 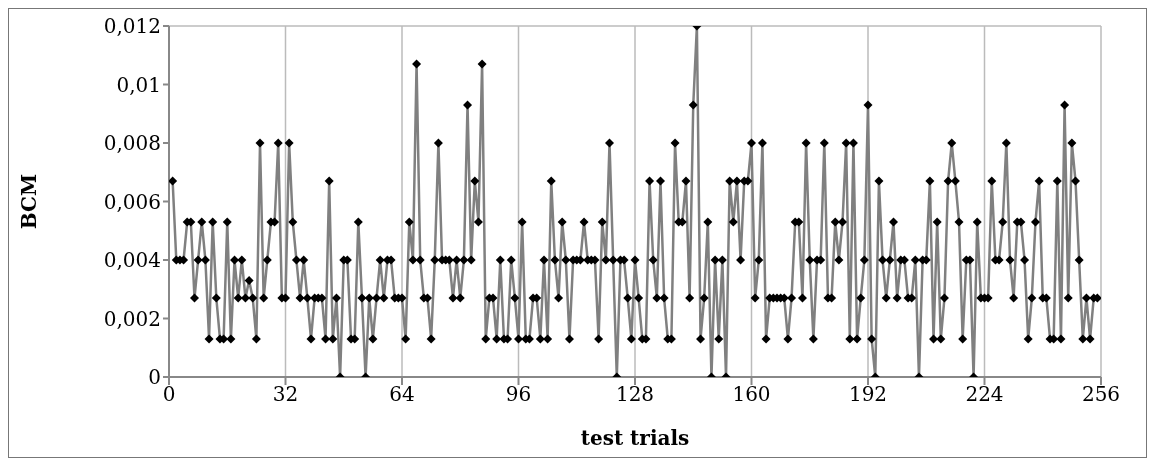 I want to click on y-tick-label: 0, so click(x=154, y=377).